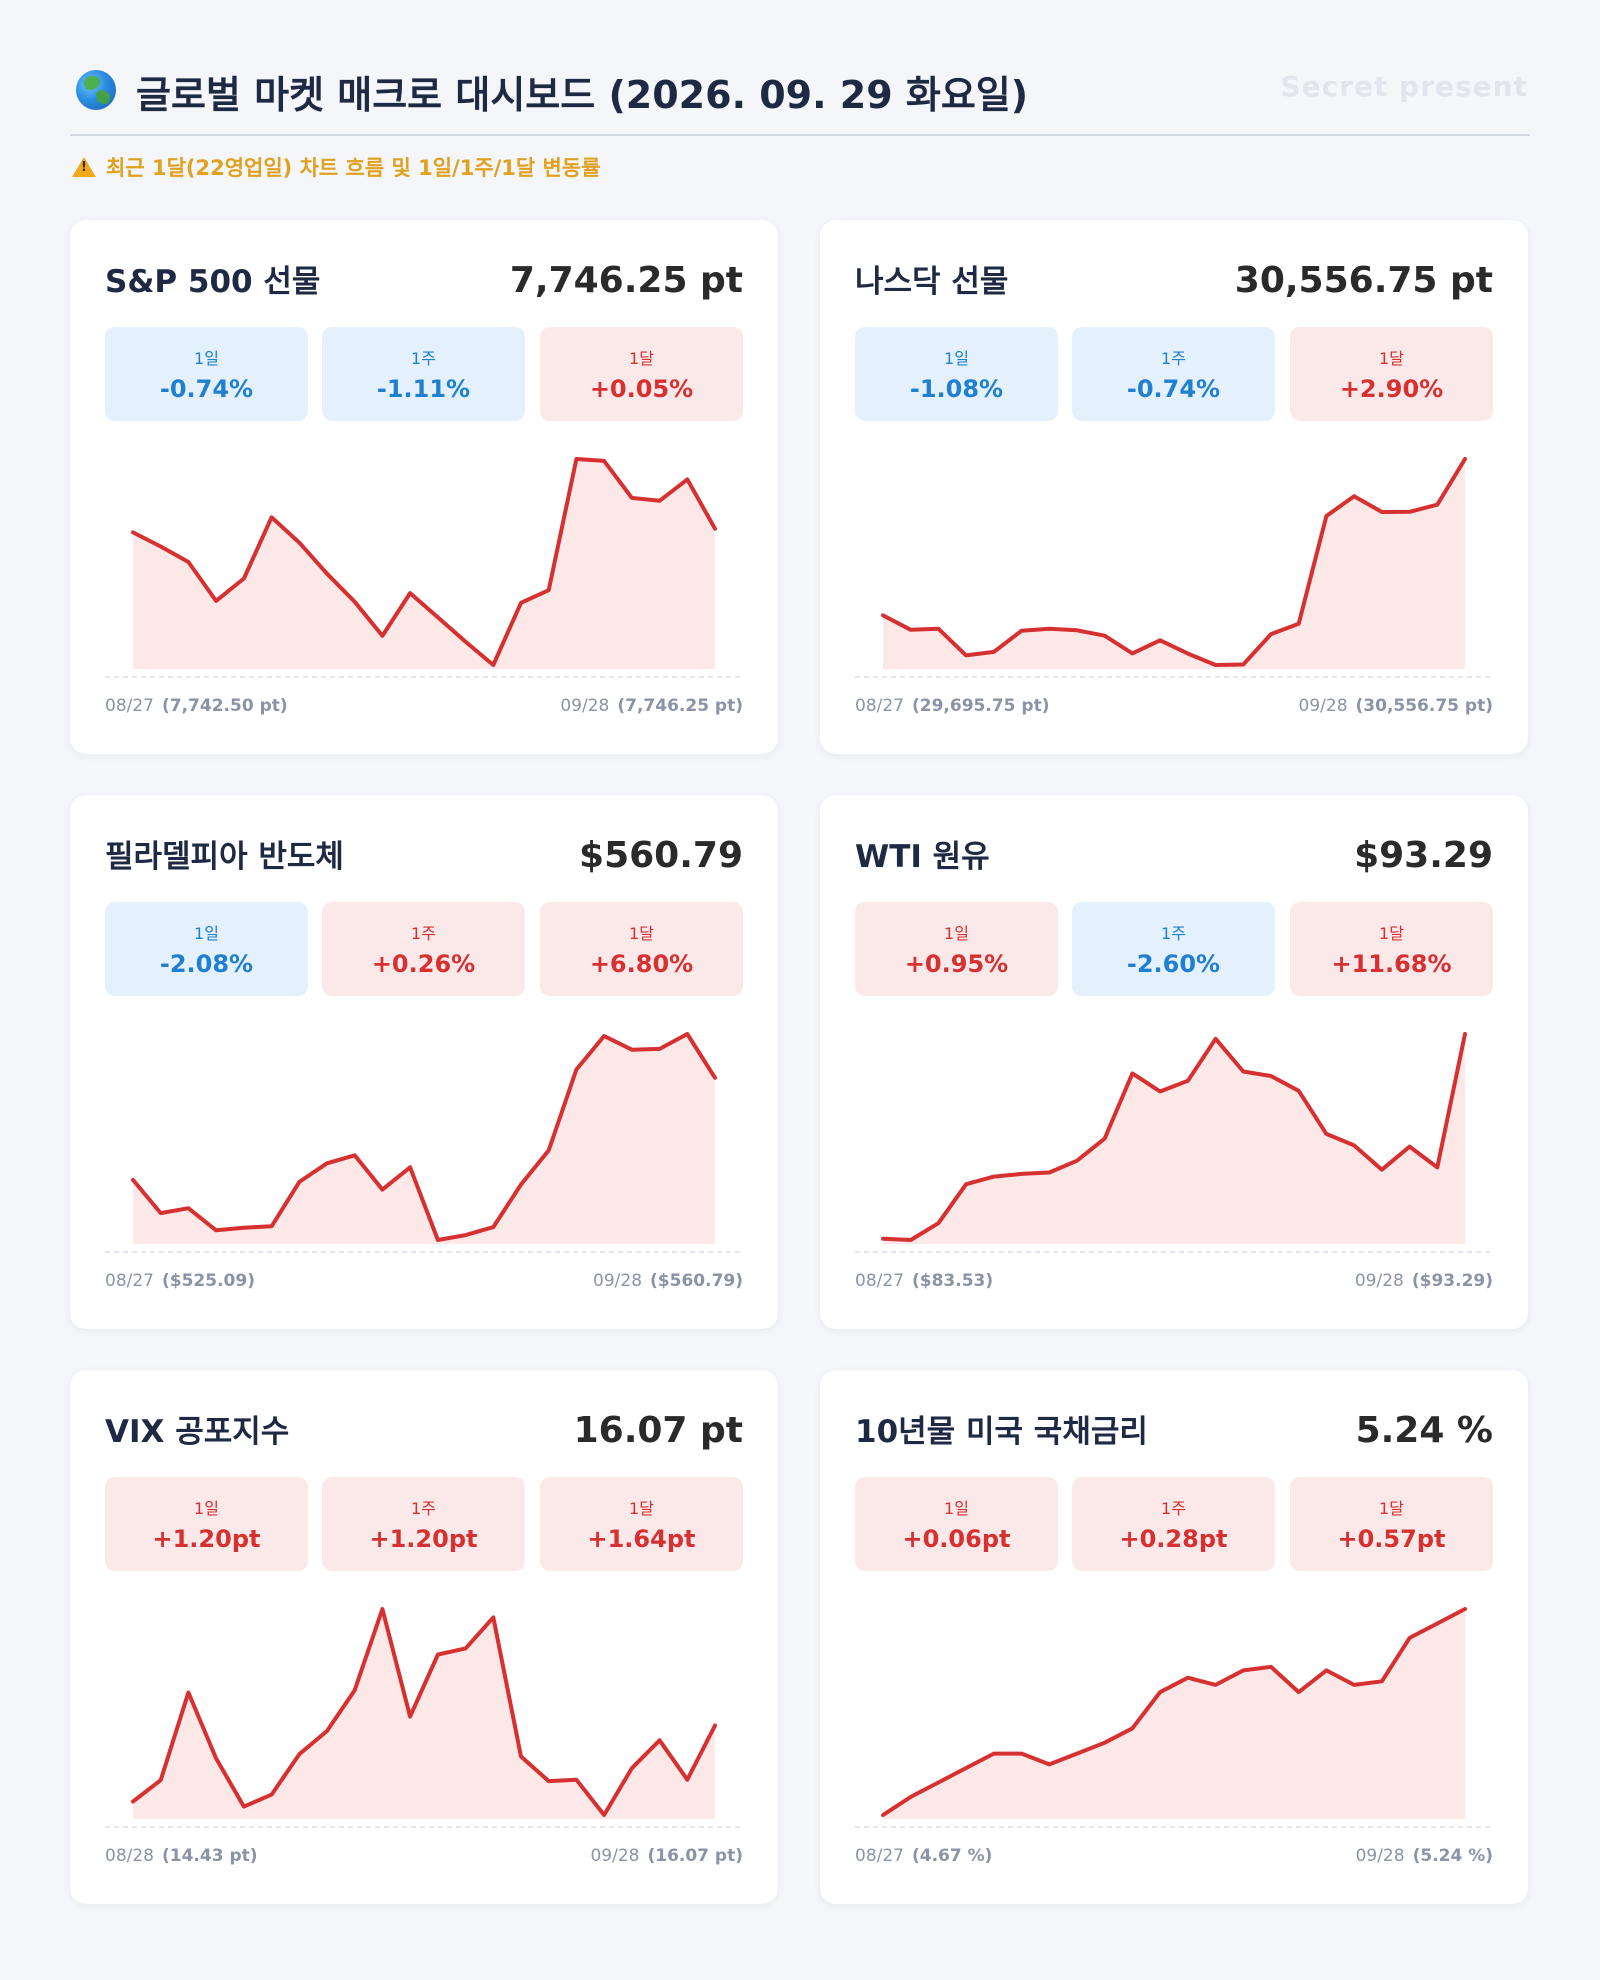 Image resolution: width=1600 pixels, height=1980 pixels. I want to click on sp500-chart, so click(424, 567).